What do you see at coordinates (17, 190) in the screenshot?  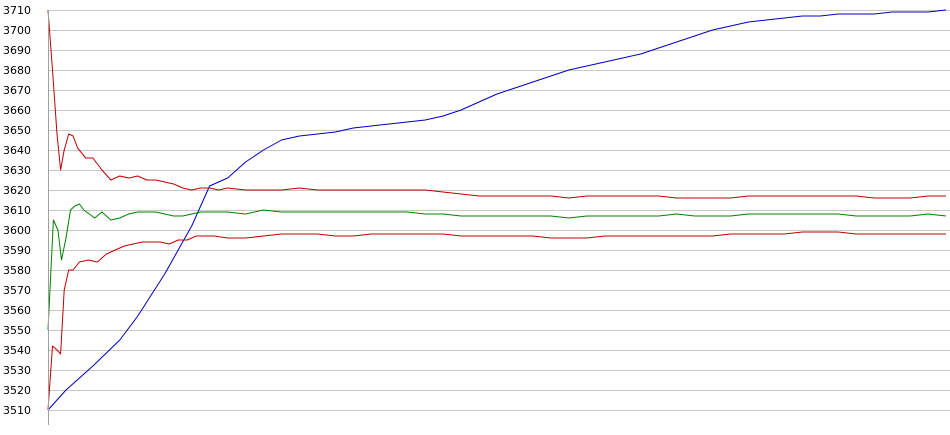 I see `y-tick-label: 3620` at bounding box center [17, 190].